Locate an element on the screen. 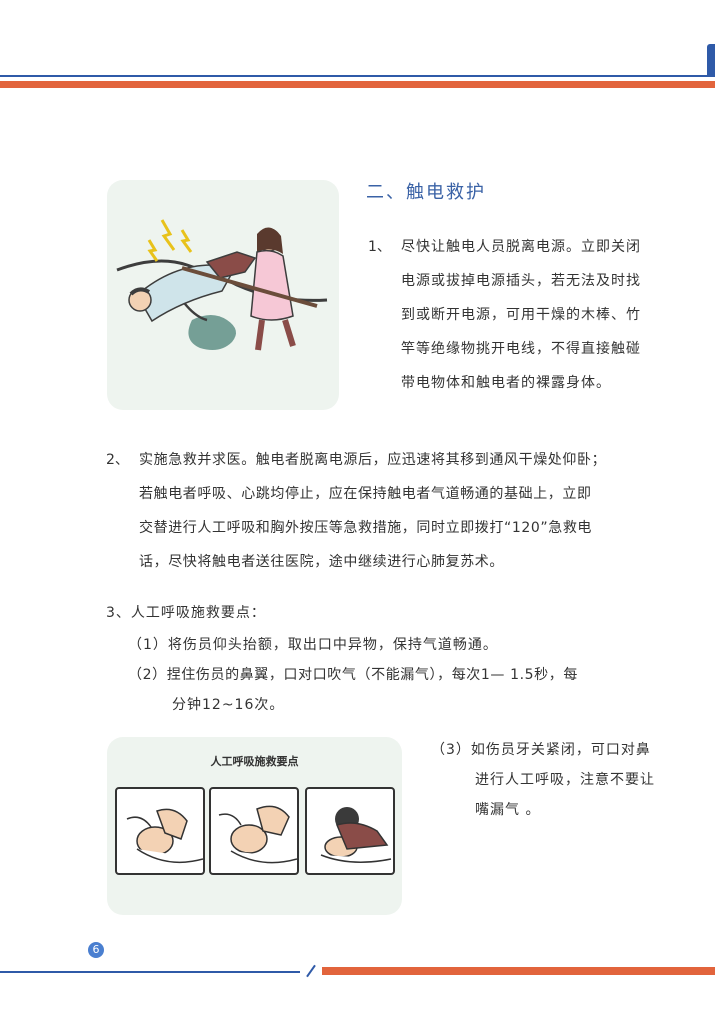  item3-sub2-line-2: 分钟12~16次。 is located at coordinates (228, 705).